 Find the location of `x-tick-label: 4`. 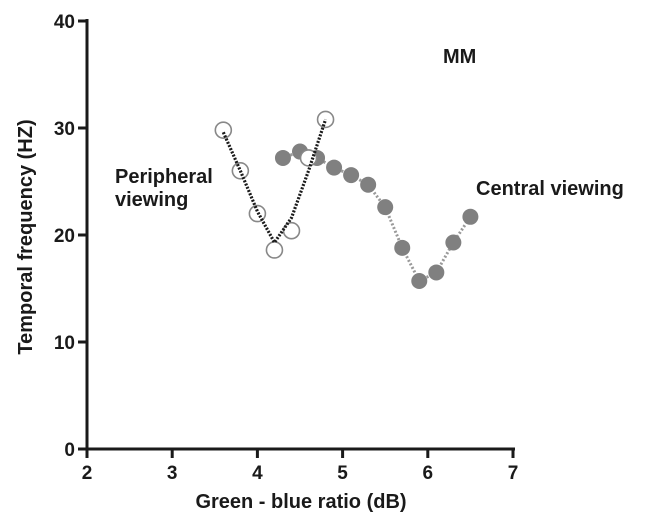

x-tick-label: 4 is located at coordinates (257, 473).